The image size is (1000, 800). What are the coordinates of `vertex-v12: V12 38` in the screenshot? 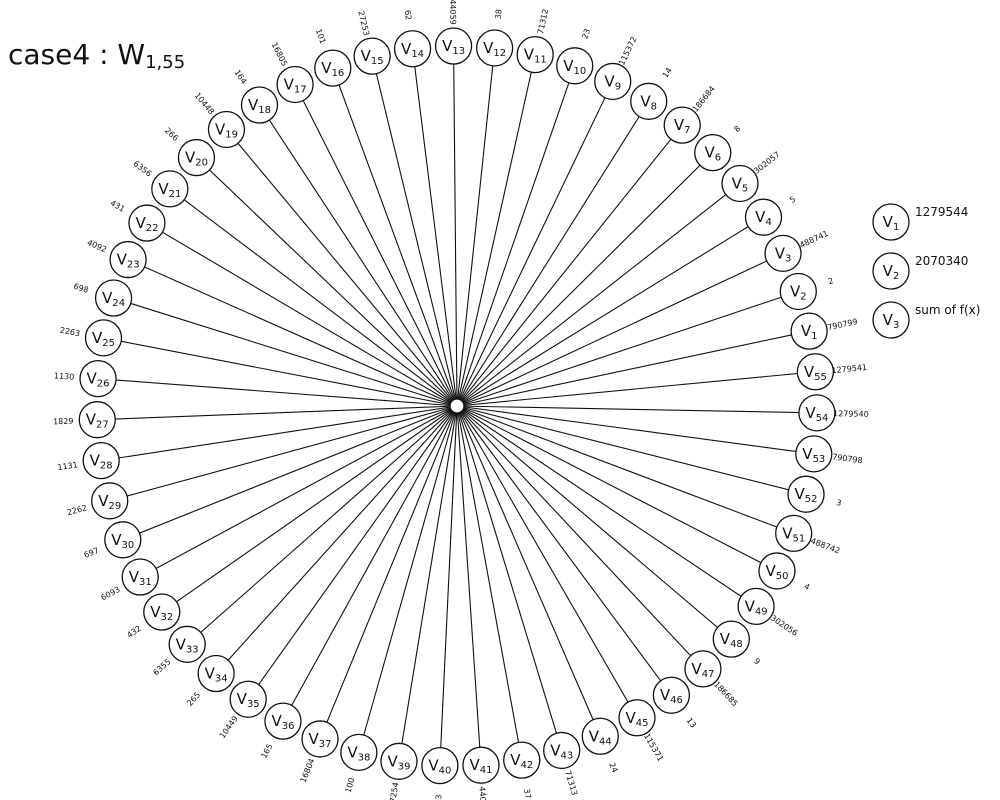 It's located at (494, 38).